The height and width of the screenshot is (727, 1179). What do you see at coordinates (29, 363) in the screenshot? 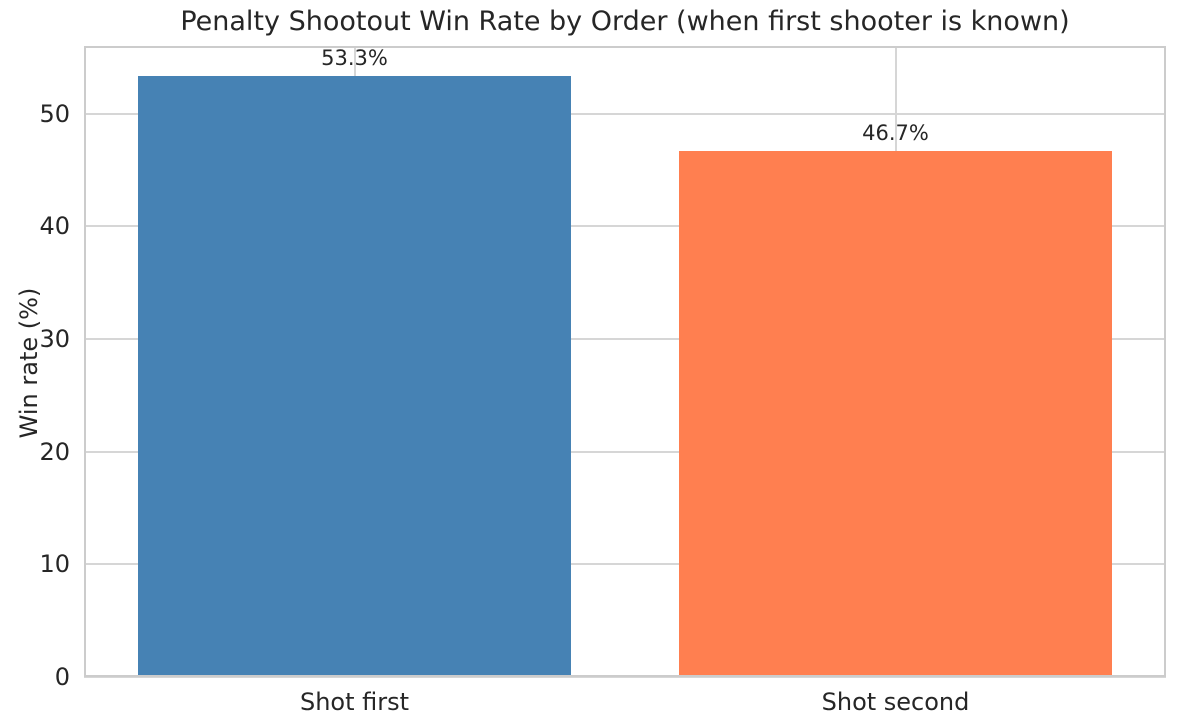
I see `y-axis-label: Win rate (%)` at bounding box center [29, 363].